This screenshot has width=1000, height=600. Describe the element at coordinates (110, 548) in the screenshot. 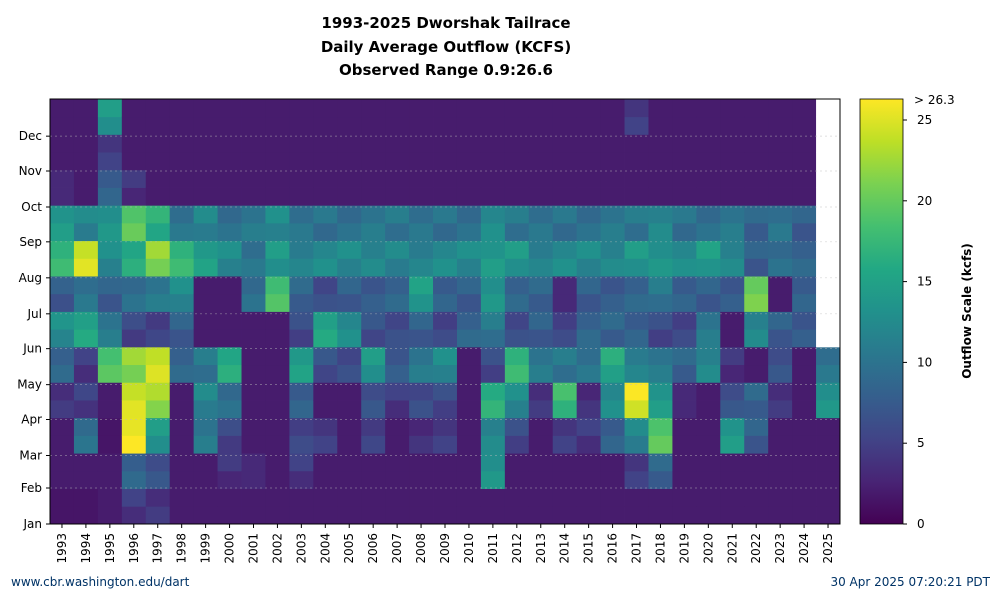

I see `x-tick-label: 1995` at that location.